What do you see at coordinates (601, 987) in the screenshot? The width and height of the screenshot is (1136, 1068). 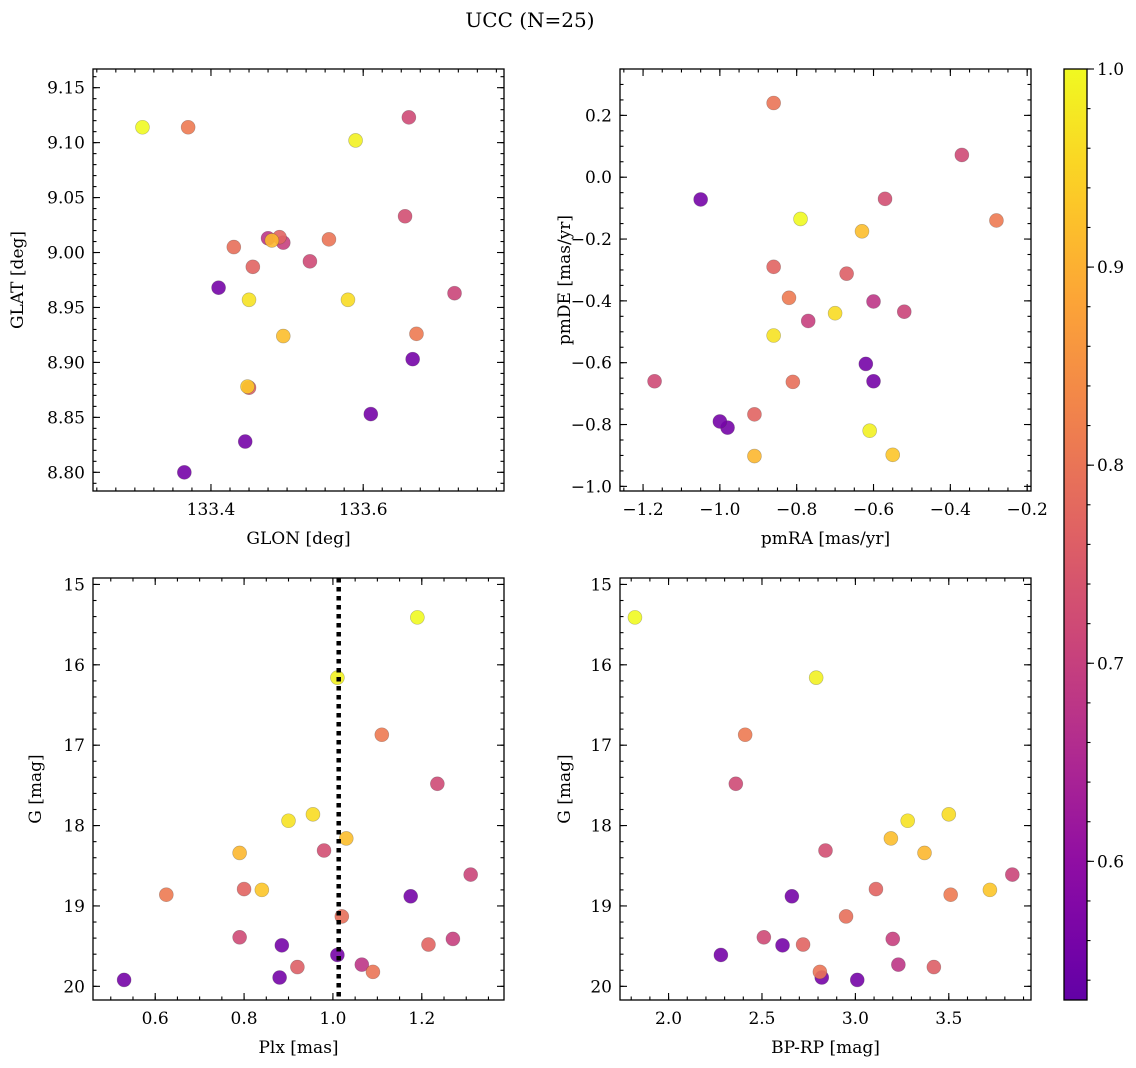 I see `y-tick-label: 20` at bounding box center [601, 987].